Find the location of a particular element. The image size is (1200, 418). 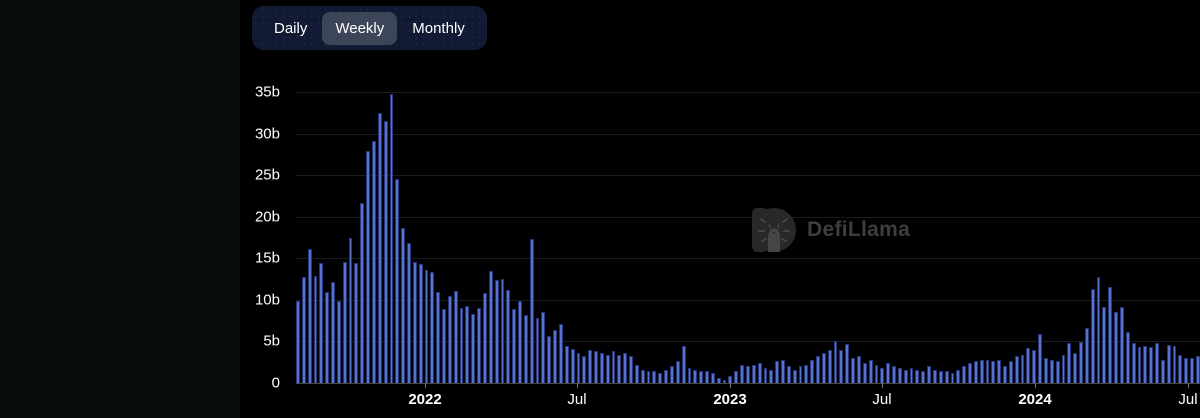

toggle-daily-button: Daily is located at coordinates (290, 28).